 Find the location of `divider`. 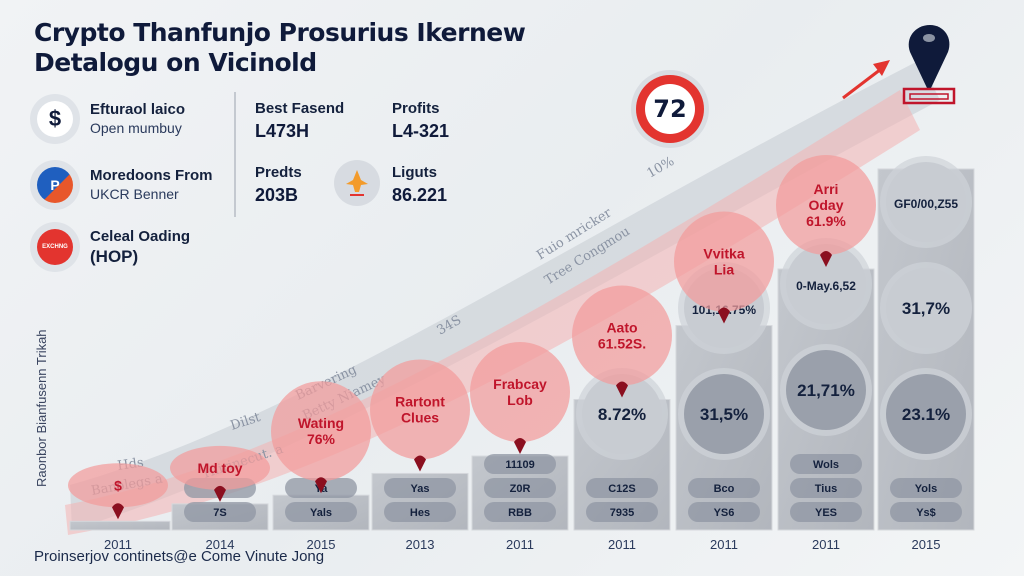

divider is located at coordinates (235, 154).